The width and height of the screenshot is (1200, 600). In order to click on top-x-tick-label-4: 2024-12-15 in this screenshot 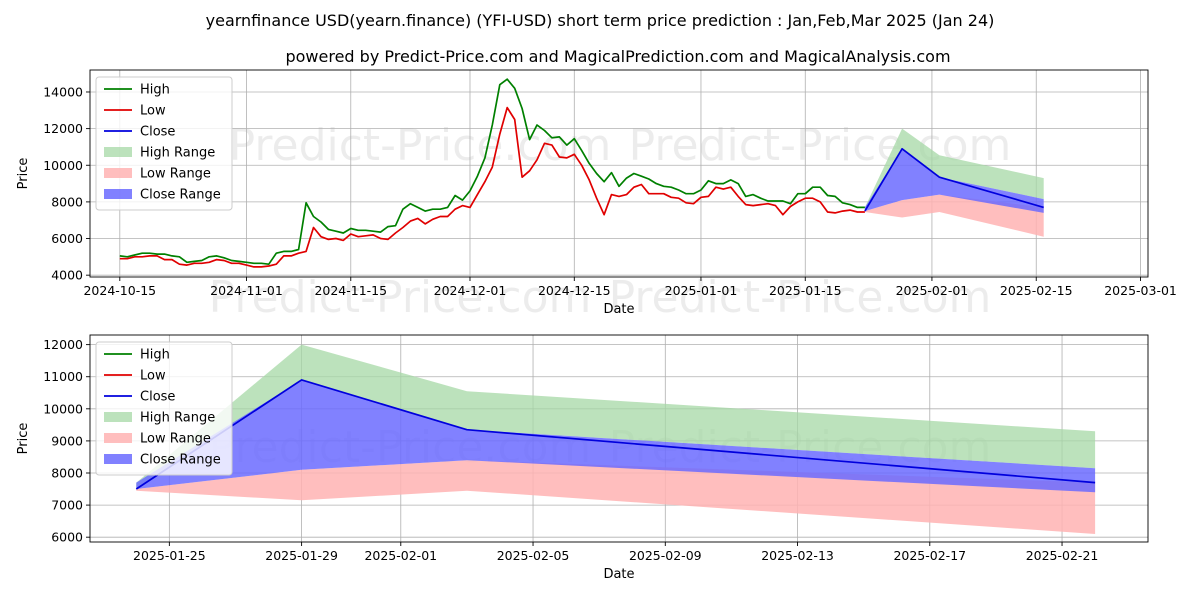, I will do `click(574, 290)`.